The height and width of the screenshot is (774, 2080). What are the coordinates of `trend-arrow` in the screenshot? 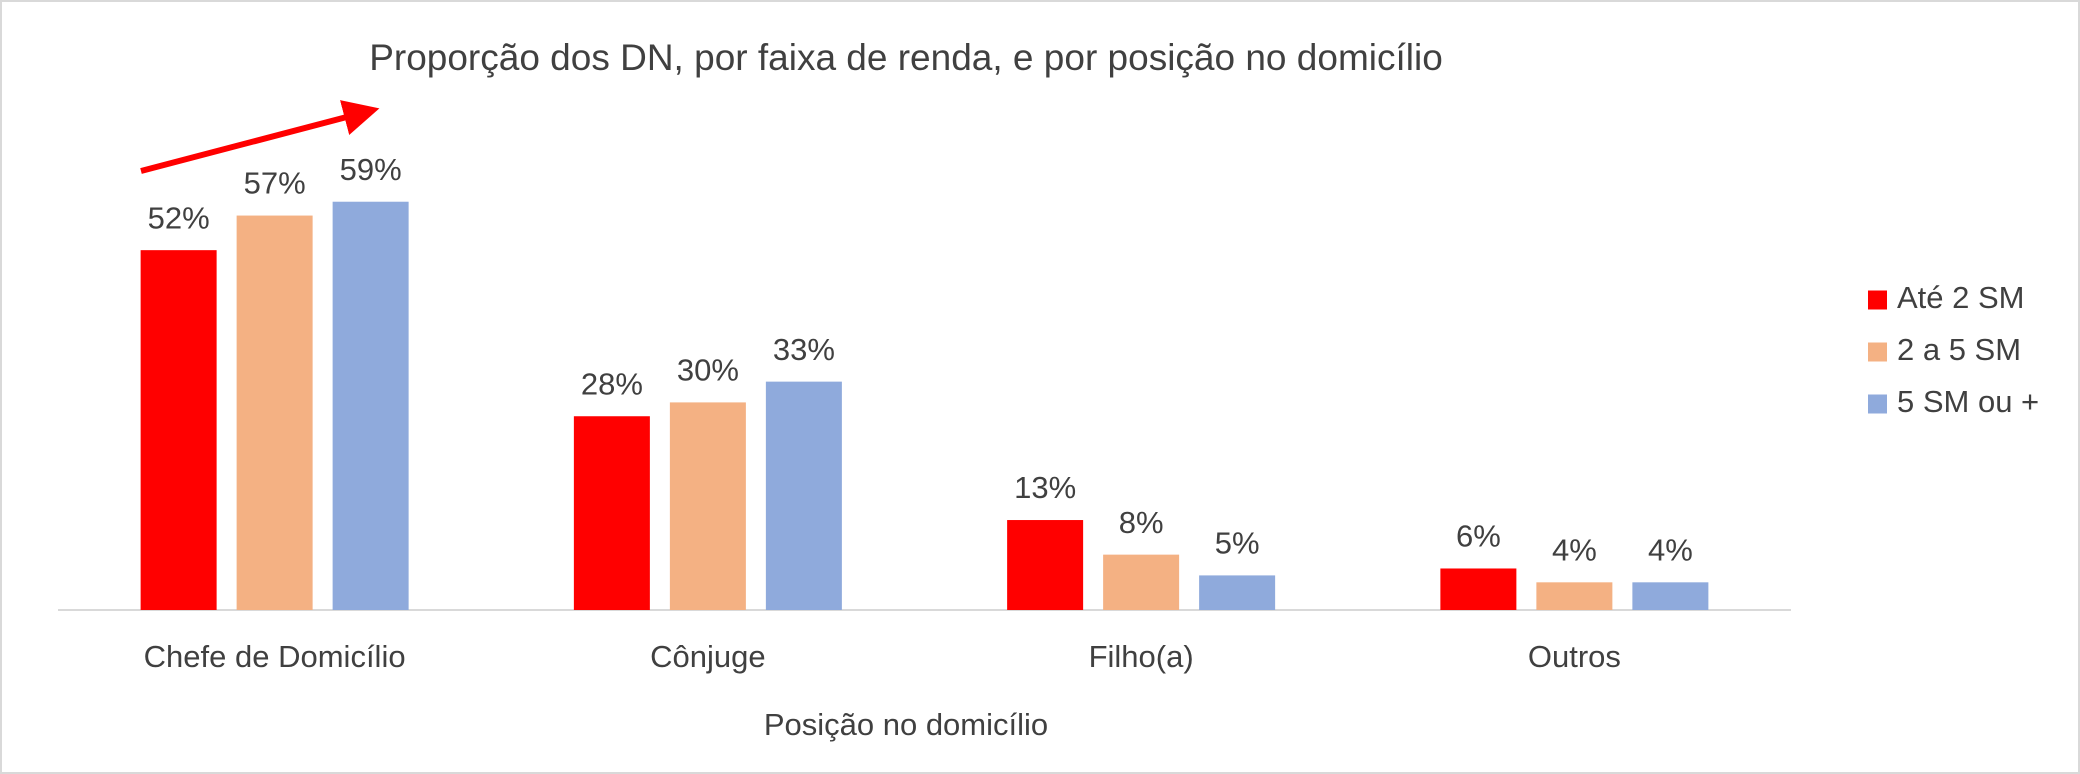 It's located at (260, 137).